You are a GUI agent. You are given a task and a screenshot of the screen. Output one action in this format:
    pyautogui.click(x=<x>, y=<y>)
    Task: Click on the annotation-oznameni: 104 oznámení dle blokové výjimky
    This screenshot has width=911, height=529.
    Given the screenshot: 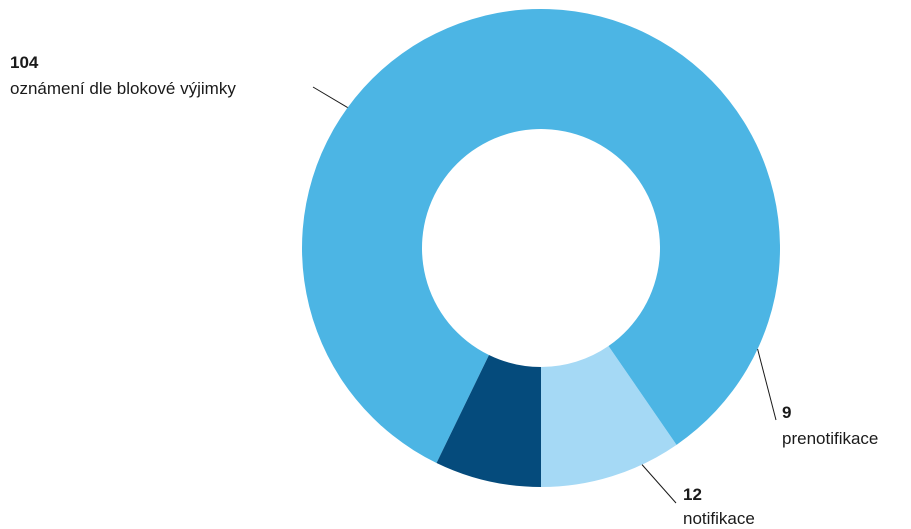 What is the action you would take?
    pyautogui.click(x=123, y=75)
    